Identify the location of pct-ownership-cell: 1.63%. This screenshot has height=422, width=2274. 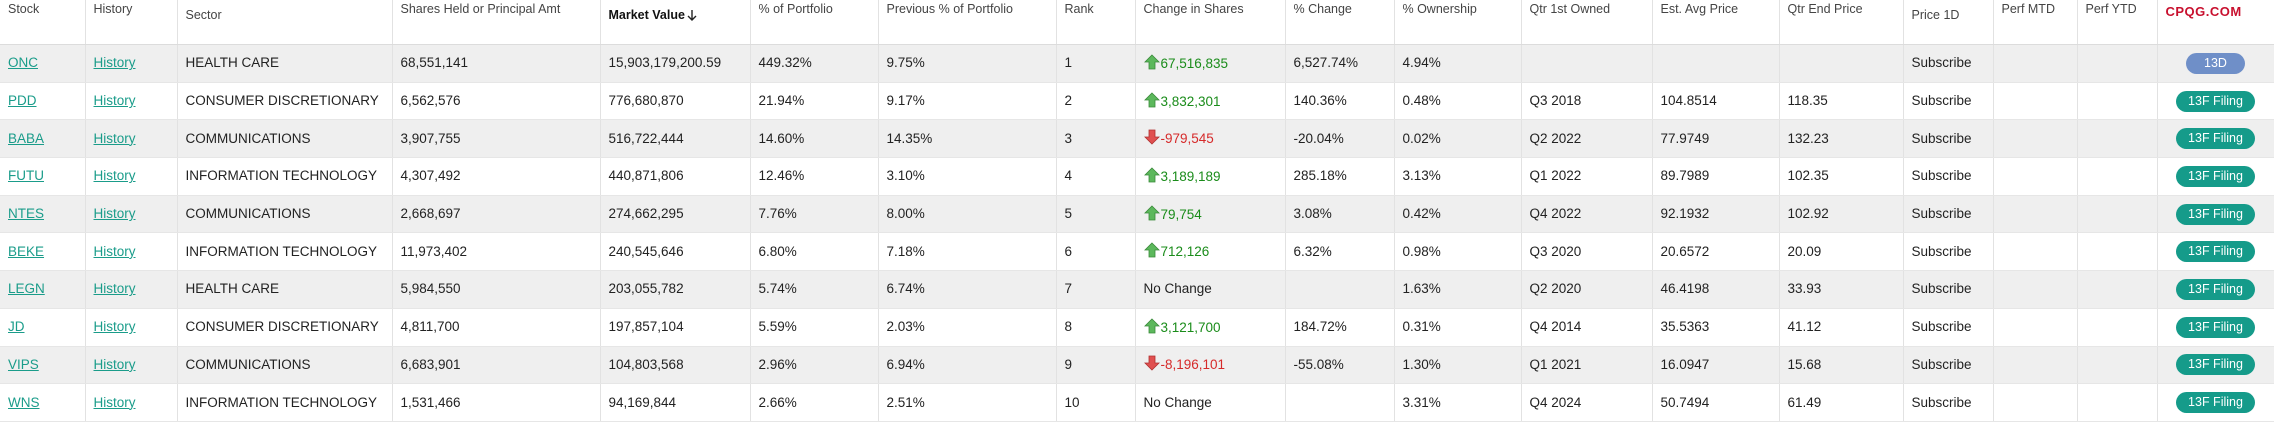
(1458, 289).